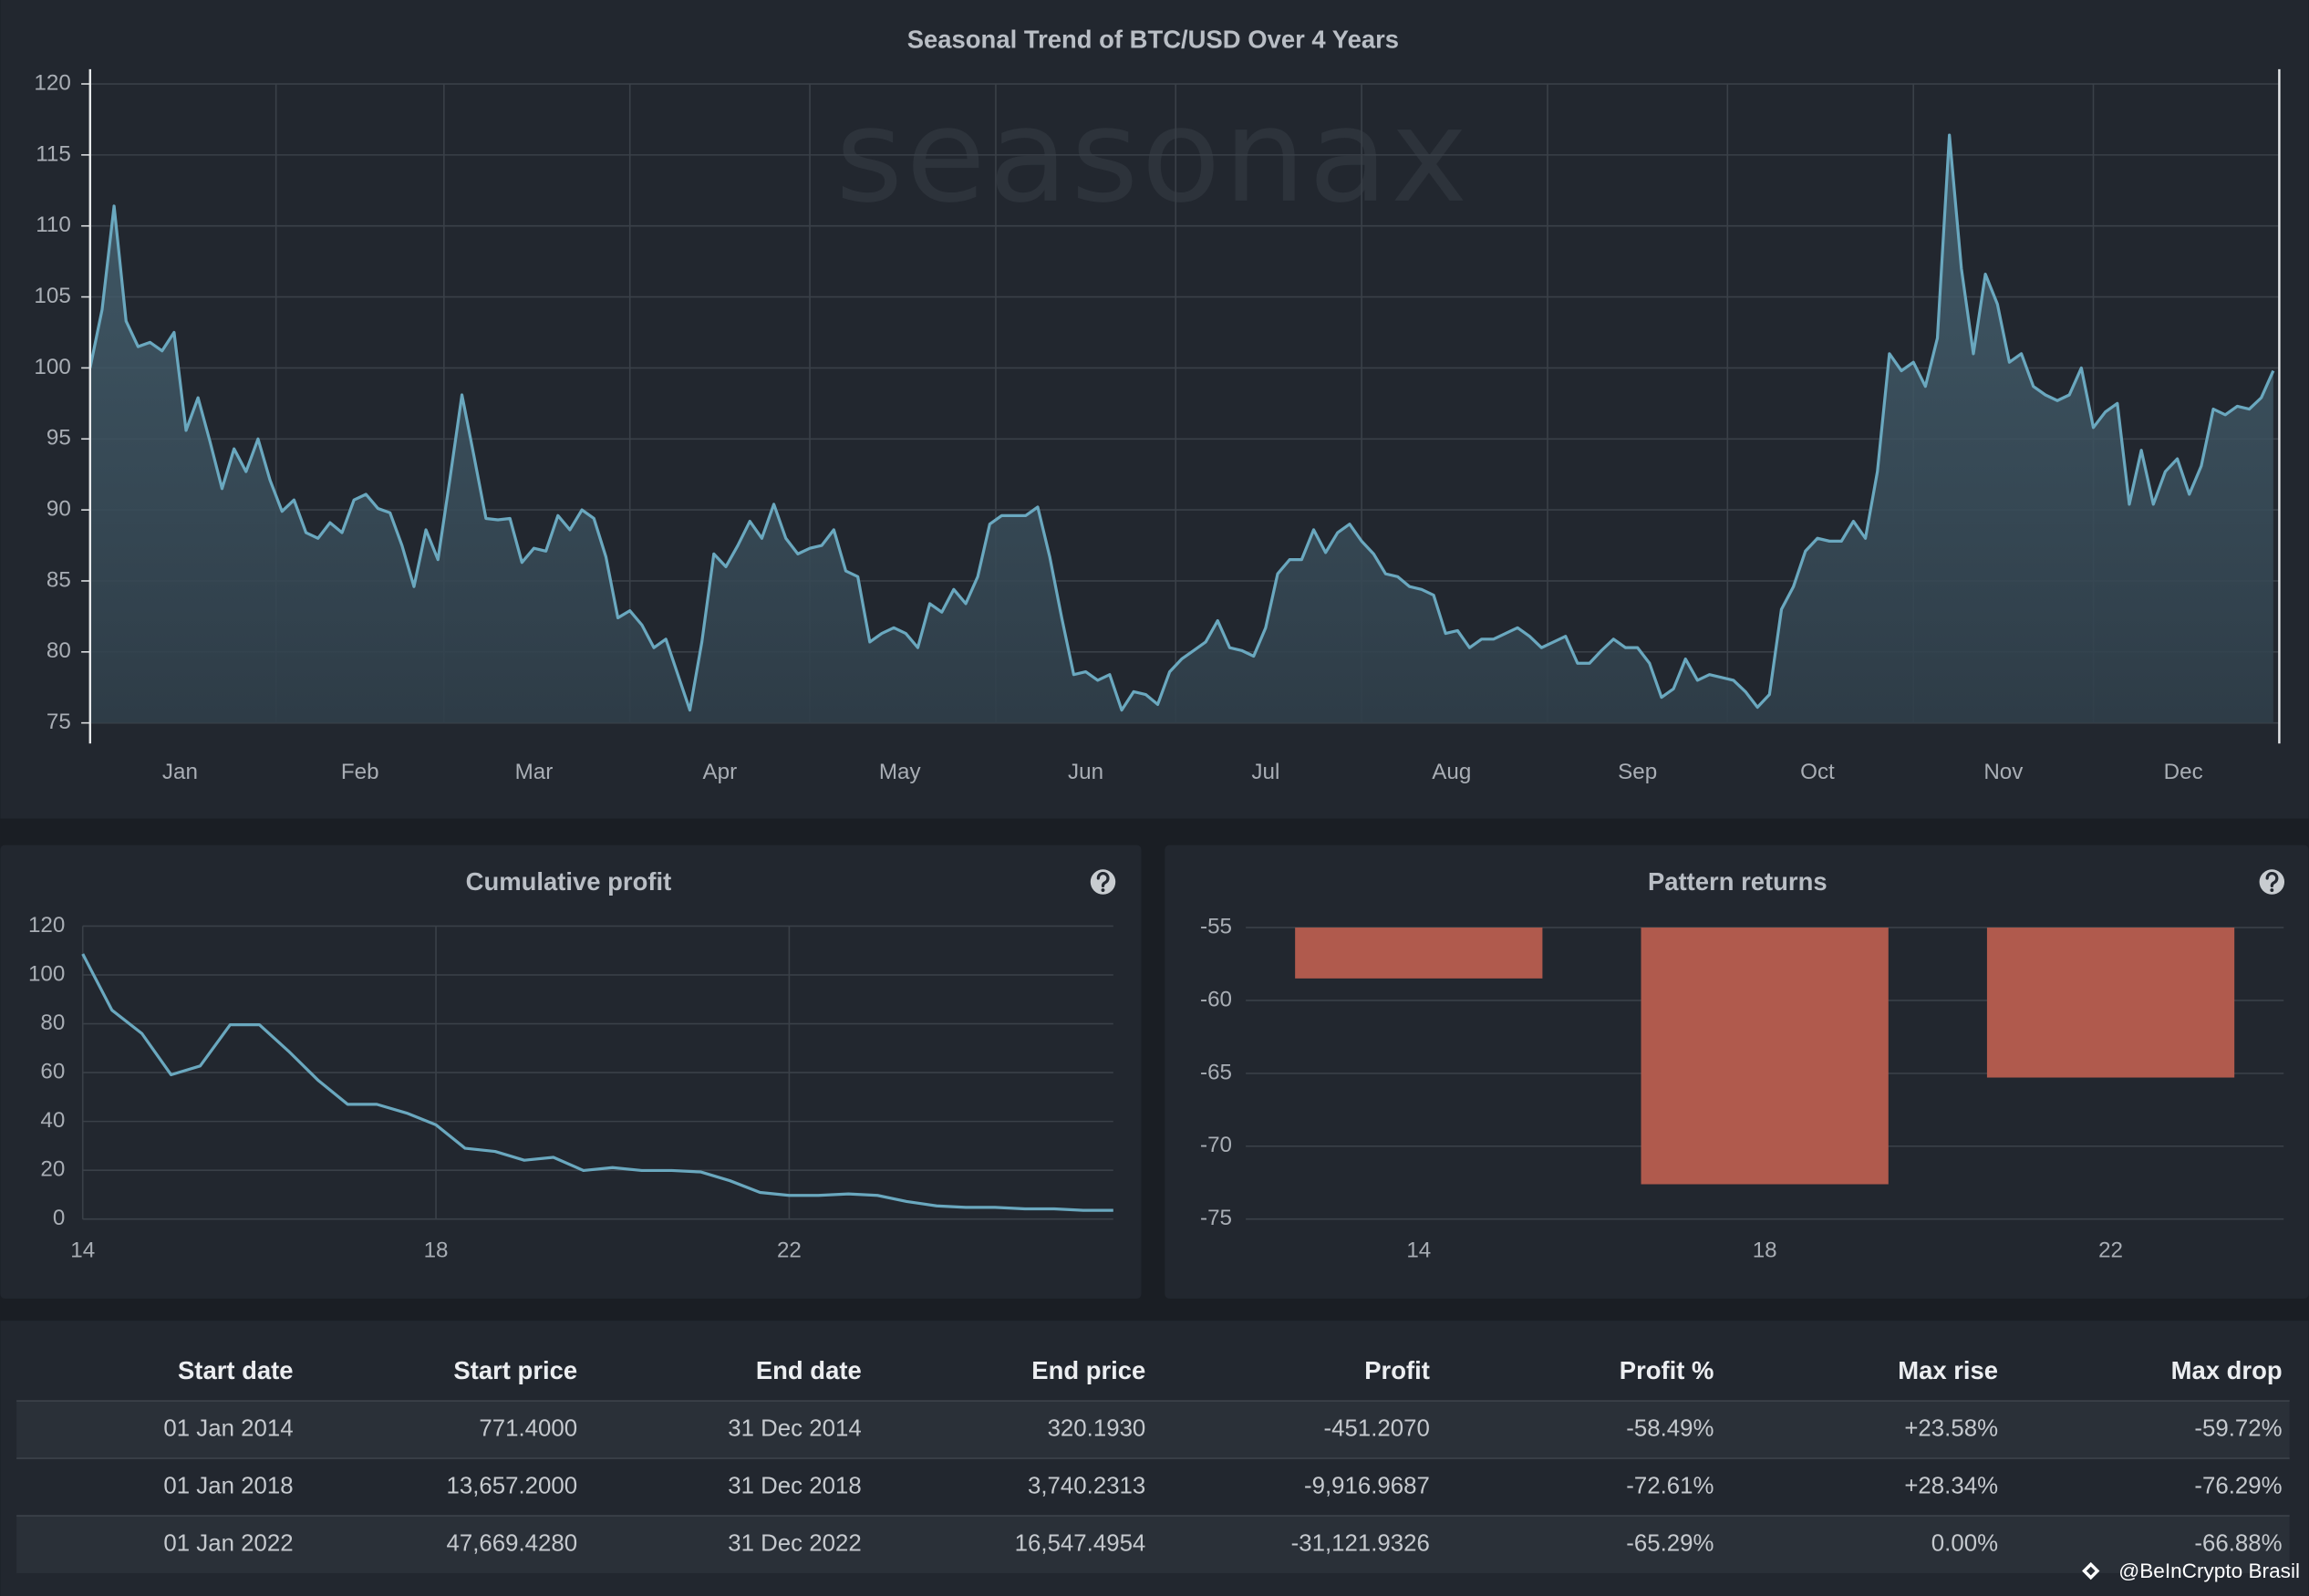  What do you see at coordinates (52, 1121) in the screenshot?
I see `y-tick-label: 40` at bounding box center [52, 1121].